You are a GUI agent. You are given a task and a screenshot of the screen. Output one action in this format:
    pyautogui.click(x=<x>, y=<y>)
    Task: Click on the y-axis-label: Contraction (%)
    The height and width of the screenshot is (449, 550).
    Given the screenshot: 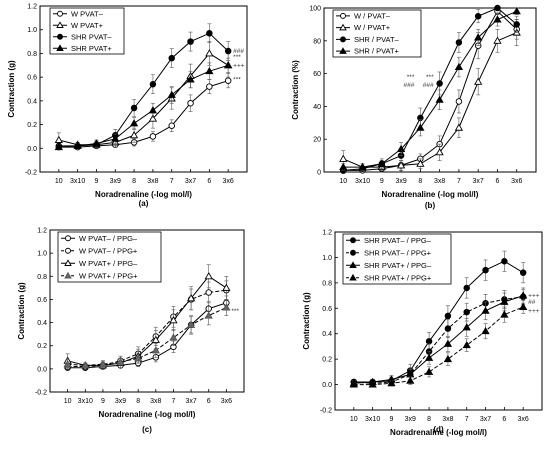 What is the action you would take?
    pyautogui.click(x=295, y=90)
    